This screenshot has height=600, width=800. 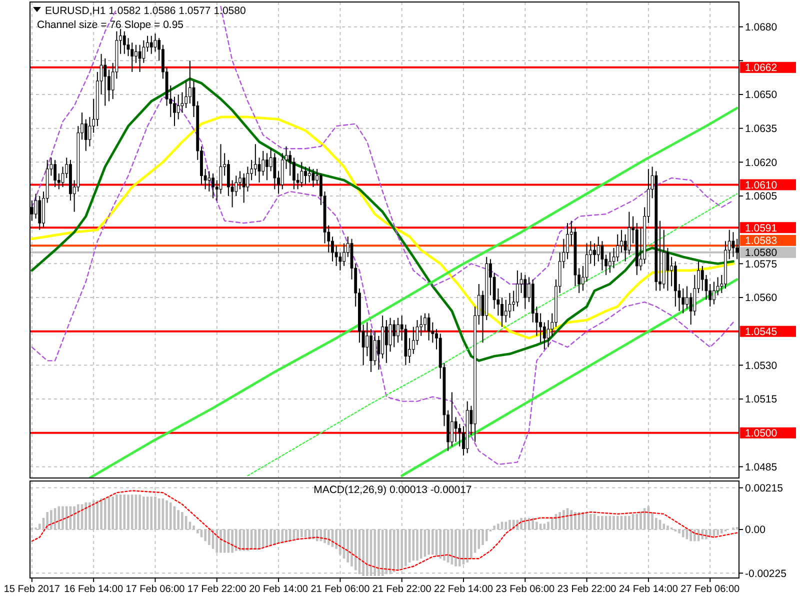 What do you see at coordinates (761, 264) in the screenshot?
I see `y-tick-label: 1.0575` at bounding box center [761, 264].